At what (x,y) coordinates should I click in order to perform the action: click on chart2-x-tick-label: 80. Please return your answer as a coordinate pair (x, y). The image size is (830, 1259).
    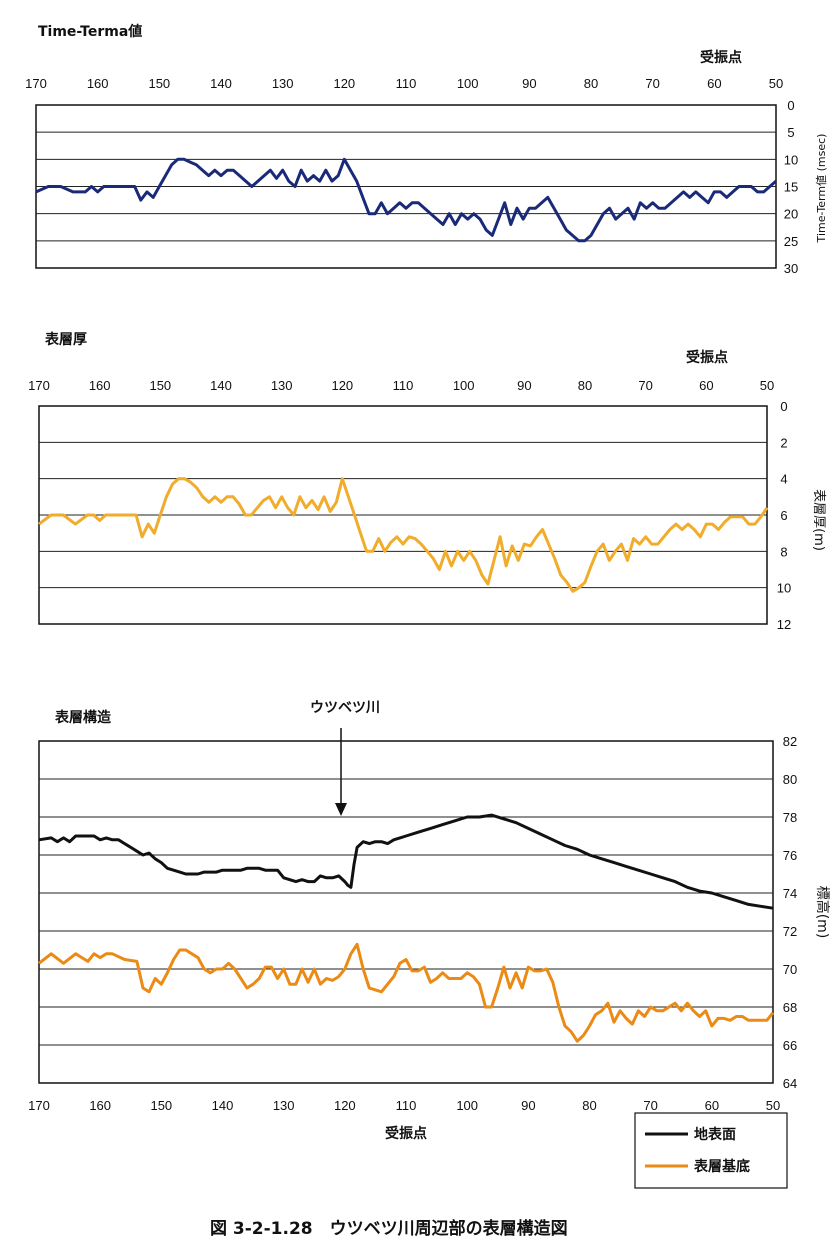
    Looking at the image, I should click on (585, 385).